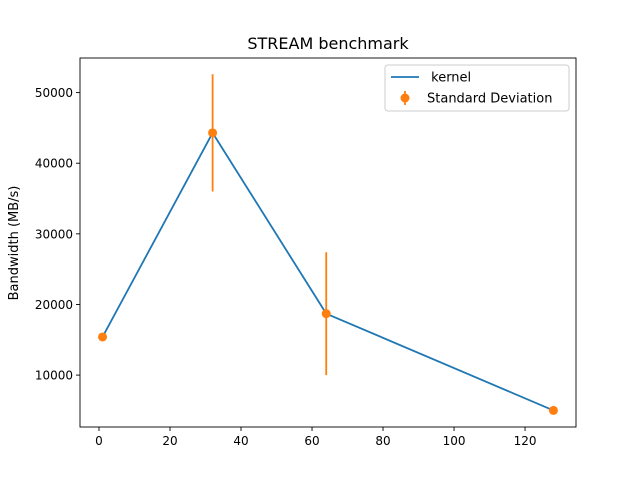  I want to click on x-tick-label: 40, so click(240, 441).